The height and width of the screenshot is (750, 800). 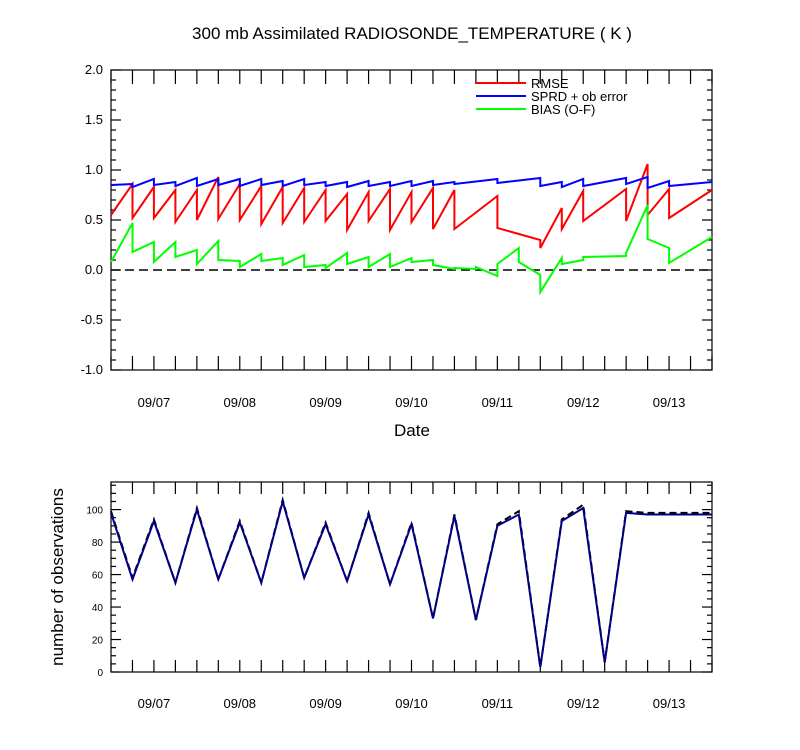 I want to click on y-tick-label: -1.0, so click(x=92, y=369).